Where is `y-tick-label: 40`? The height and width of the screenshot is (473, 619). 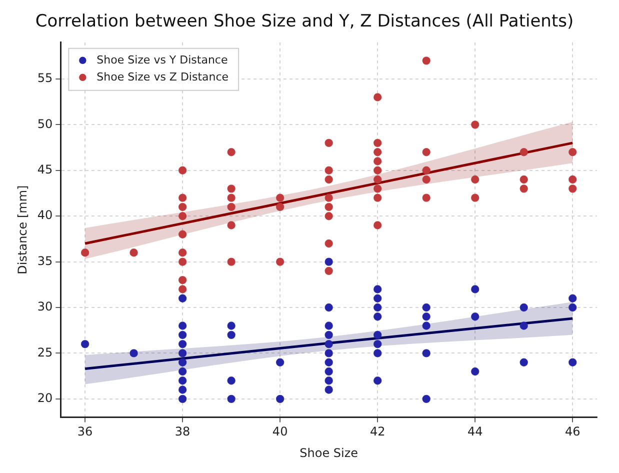 y-tick-label: 40 is located at coordinates (45, 215).